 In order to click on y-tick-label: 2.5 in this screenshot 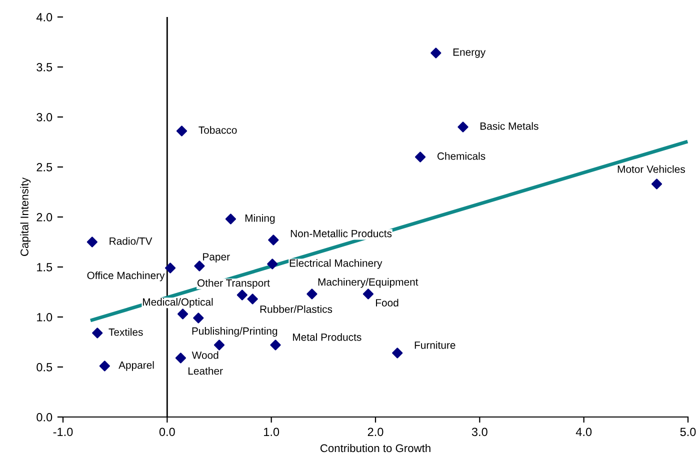, I will do `click(44, 167)`.